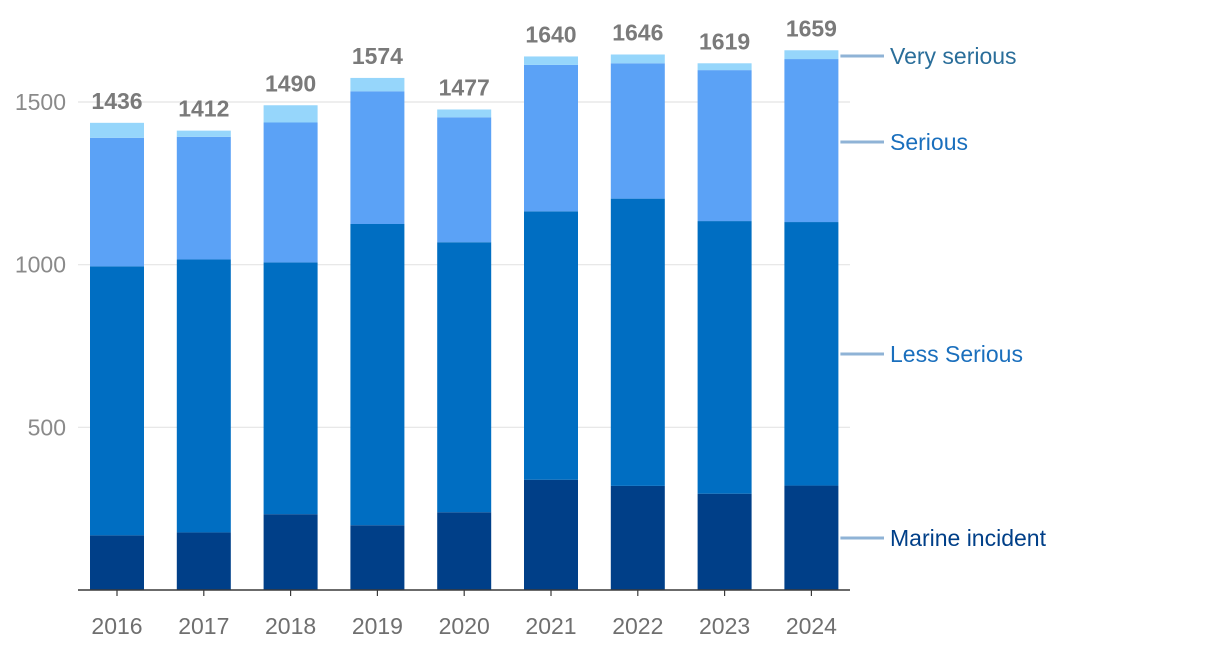 Image resolution: width=1220 pixels, height=658 pixels. What do you see at coordinates (724, 541) in the screenshot?
I see `bar-segment-marine-incident-2023` at bounding box center [724, 541].